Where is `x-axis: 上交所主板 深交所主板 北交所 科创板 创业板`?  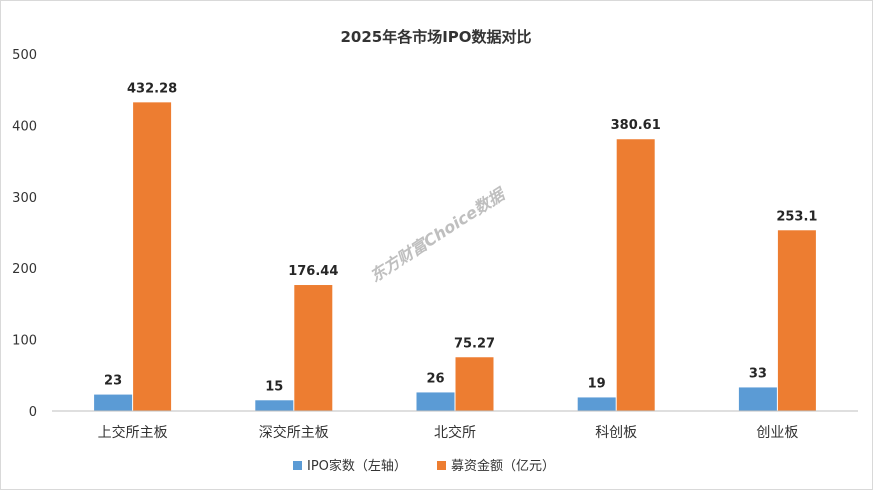 x-axis: 上交所主板 深交所主板 北交所 科创板 创业板 is located at coordinates (455, 425).